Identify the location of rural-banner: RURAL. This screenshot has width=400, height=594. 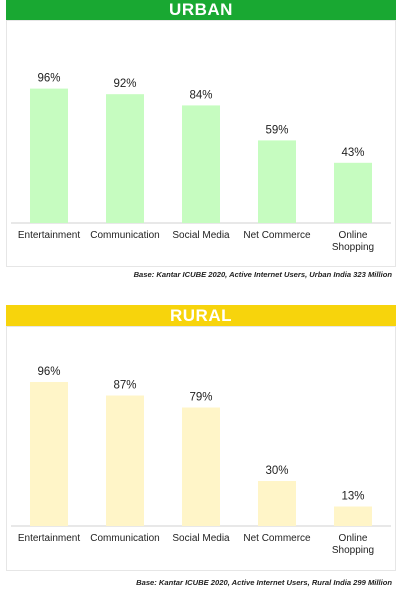
(201, 315).